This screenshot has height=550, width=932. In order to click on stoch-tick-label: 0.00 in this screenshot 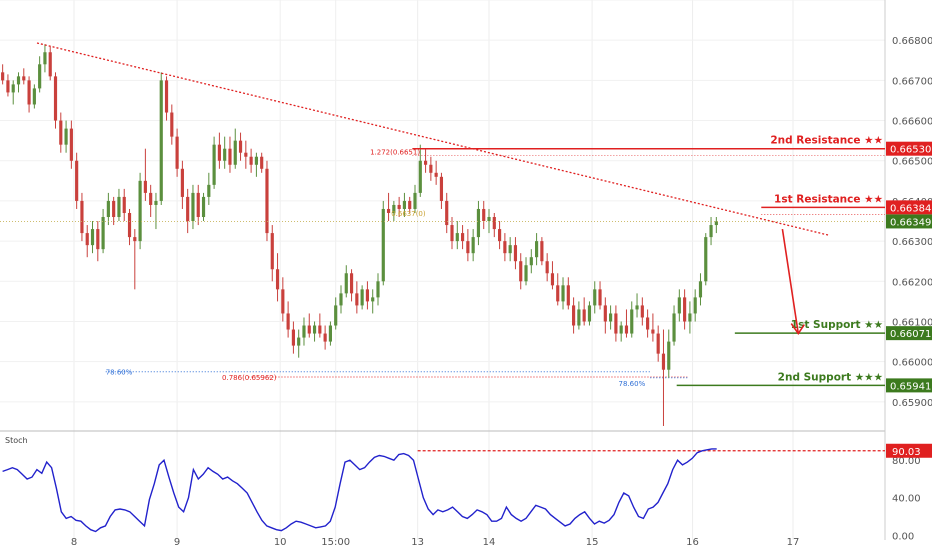, I will do `click(903, 536)`.